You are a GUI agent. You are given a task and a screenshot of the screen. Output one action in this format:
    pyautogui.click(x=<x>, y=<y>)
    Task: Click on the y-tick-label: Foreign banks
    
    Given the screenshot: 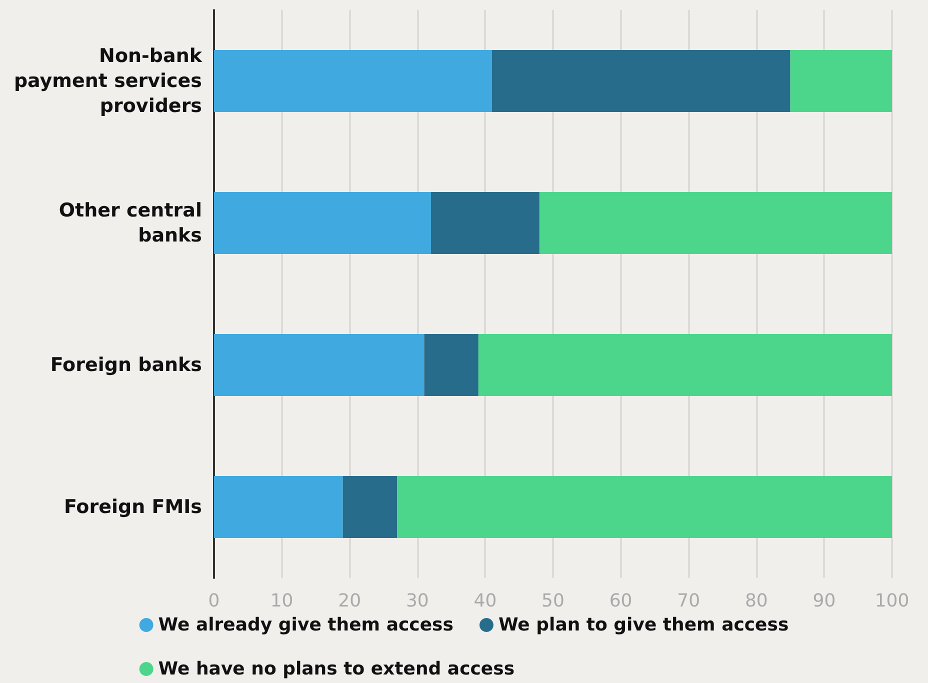 What is the action you would take?
    pyautogui.click(x=126, y=365)
    